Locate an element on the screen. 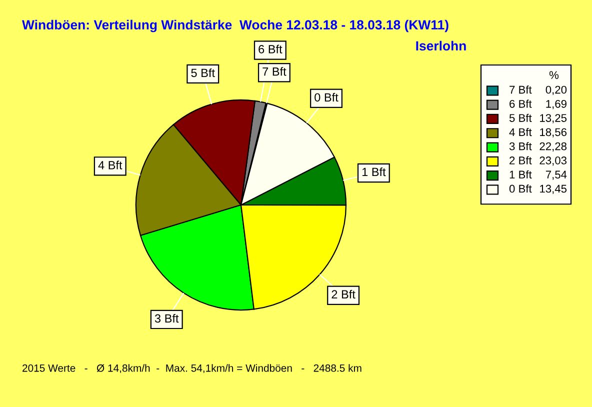 The height and width of the screenshot is (407, 592). legend-label: 2 Bft is located at coordinates (521, 160).